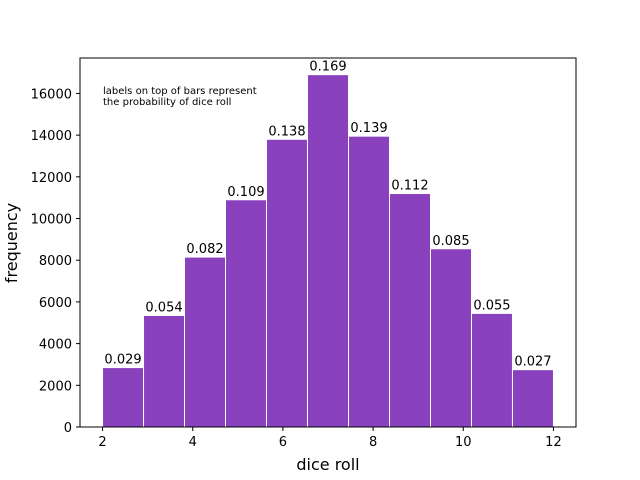 The height and width of the screenshot is (480, 640). I want to click on y-axis-title: frequency, so click(11, 243).